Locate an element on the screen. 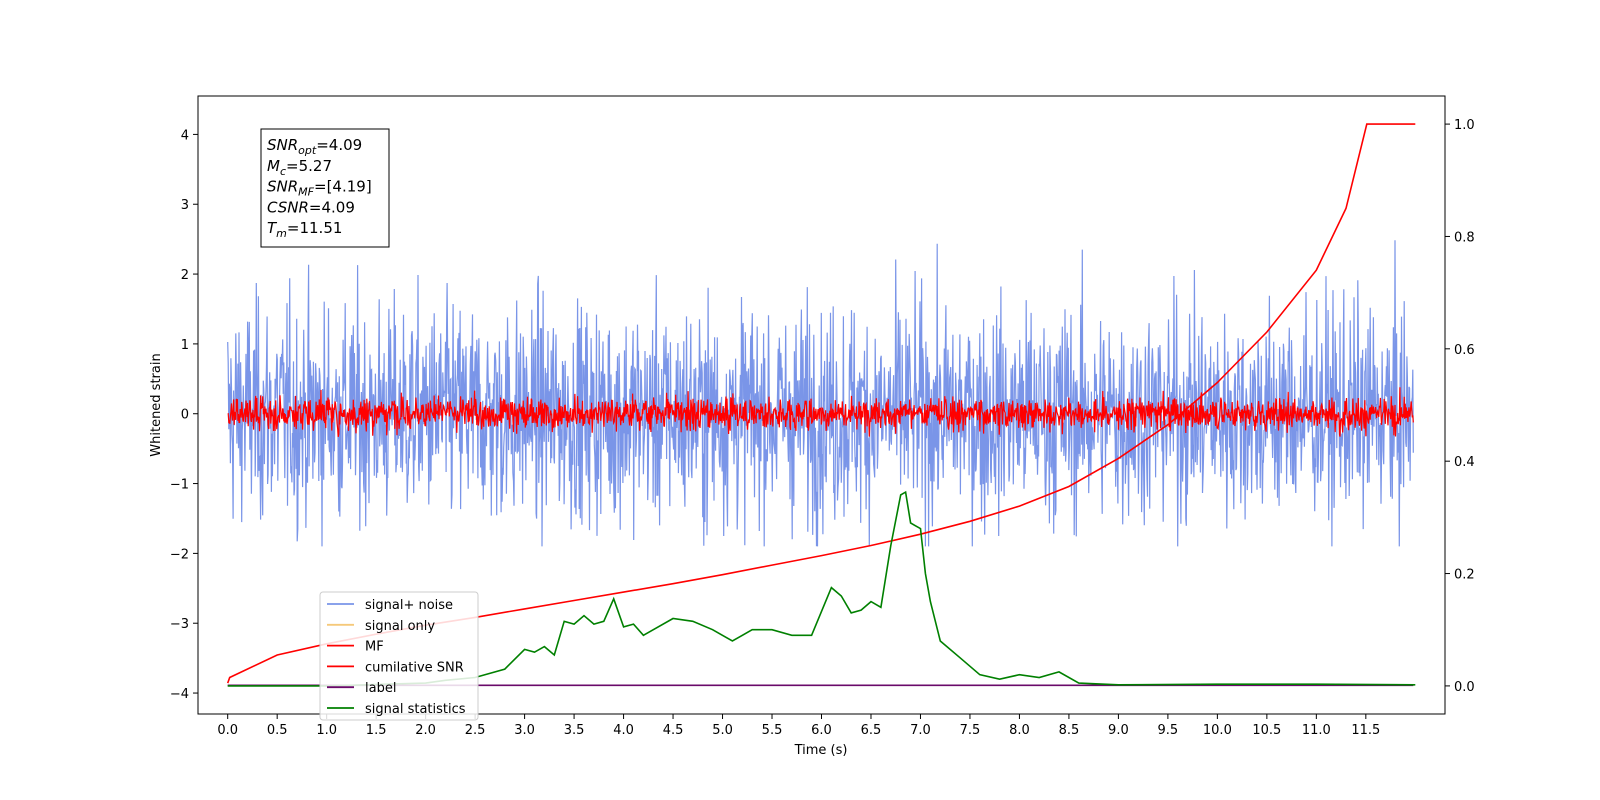 This screenshot has height=800, width=1600. x-tick-label: 4.0 is located at coordinates (623, 730).